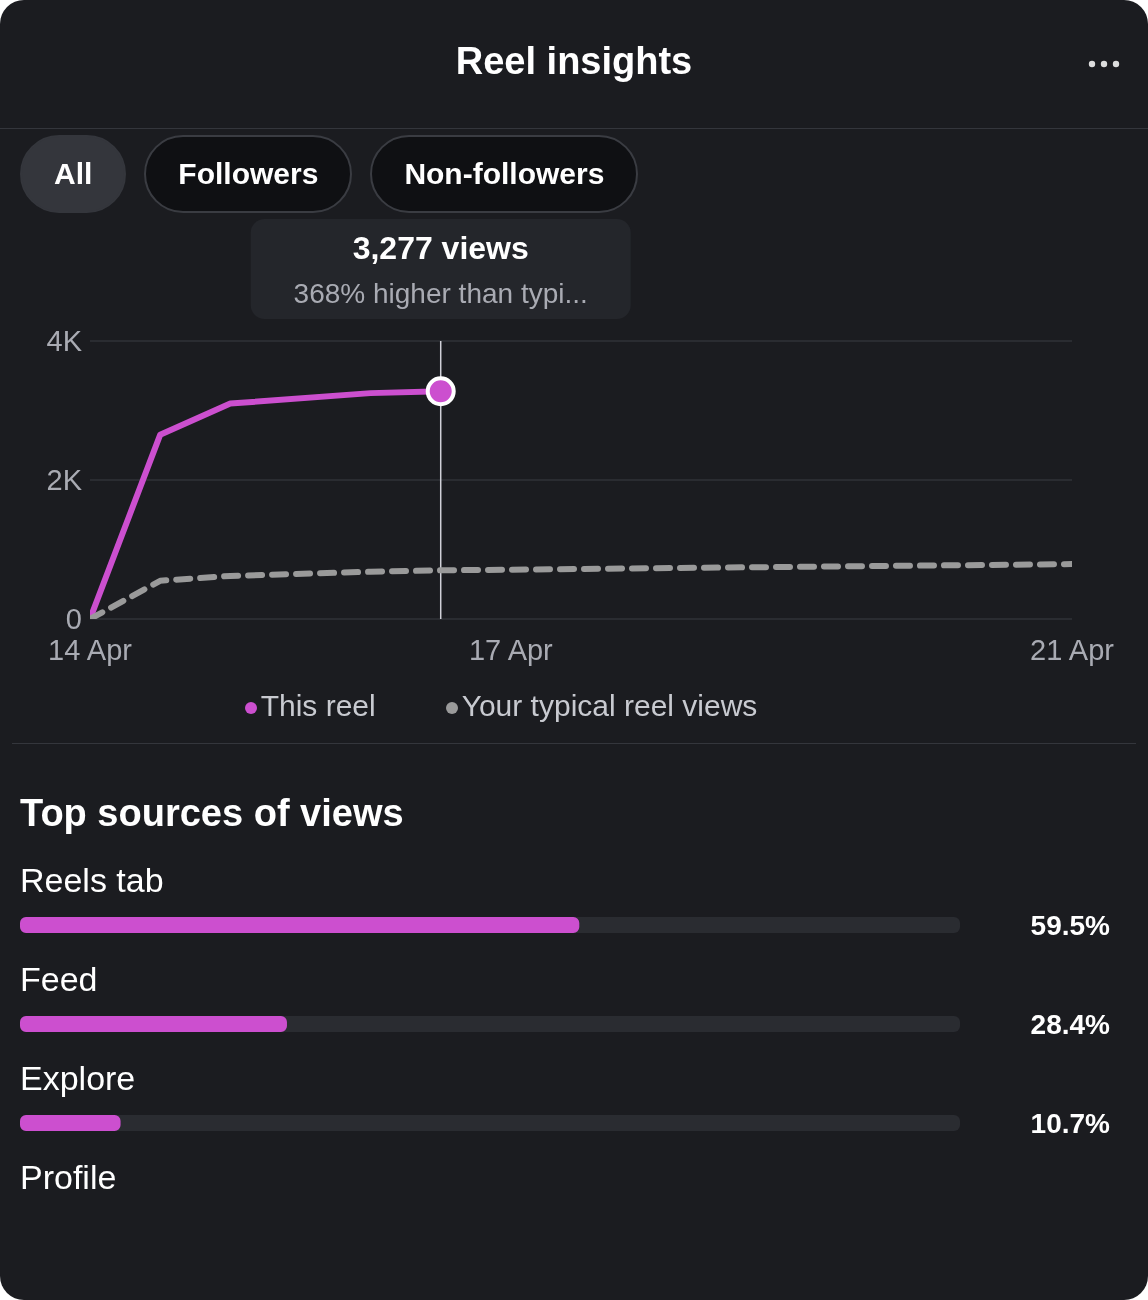 Image resolution: width=1148 pixels, height=1300 pixels. What do you see at coordinates (78, 1078) in the screenshot?
I see `y-tick-label: Explore` at bounding box center [78, 1078].